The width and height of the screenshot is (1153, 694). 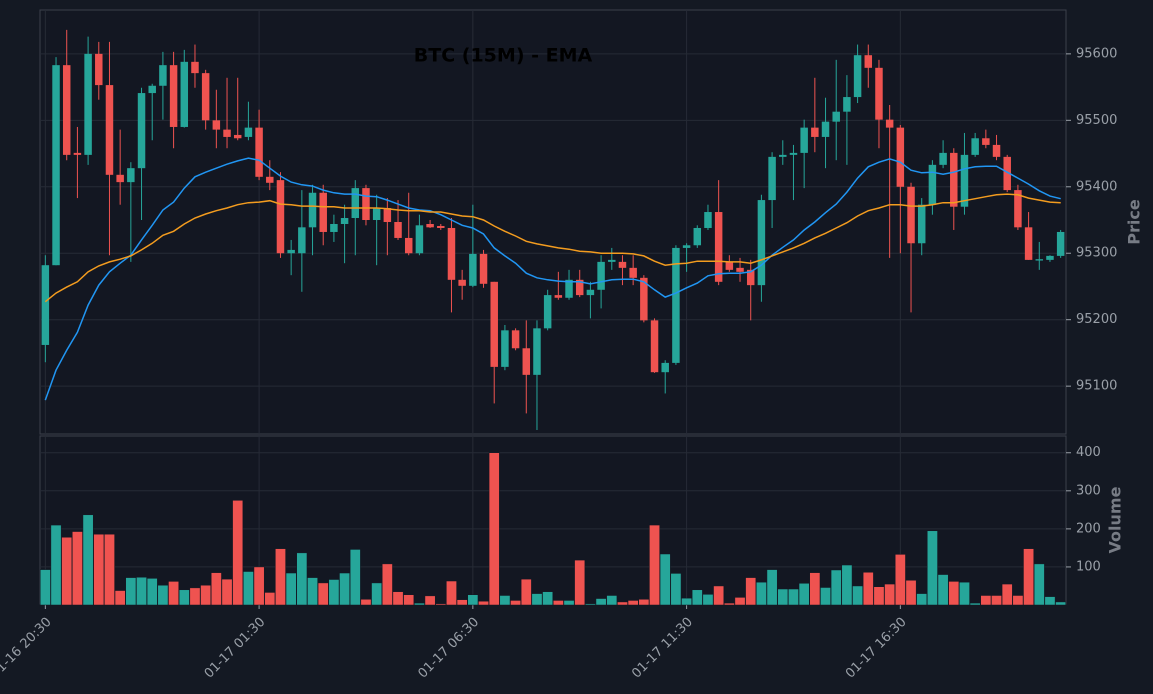 What do you see at coordinates (1096, 186) in the screenshot?
I see `y-tick-label: 95400` at bounding box center [1096, 186].